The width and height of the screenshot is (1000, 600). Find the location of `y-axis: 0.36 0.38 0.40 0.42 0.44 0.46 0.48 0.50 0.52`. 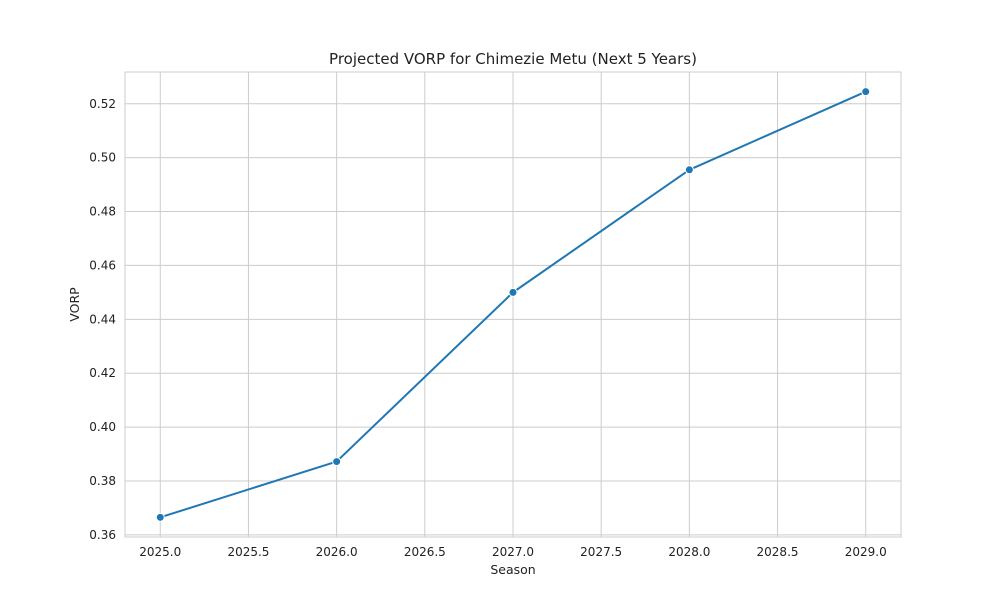

y-axis: 0.36 0.38 0.40 0.42 0.44 0.46 0.48 0.50 0.52 is located at coordinates (102, 319).